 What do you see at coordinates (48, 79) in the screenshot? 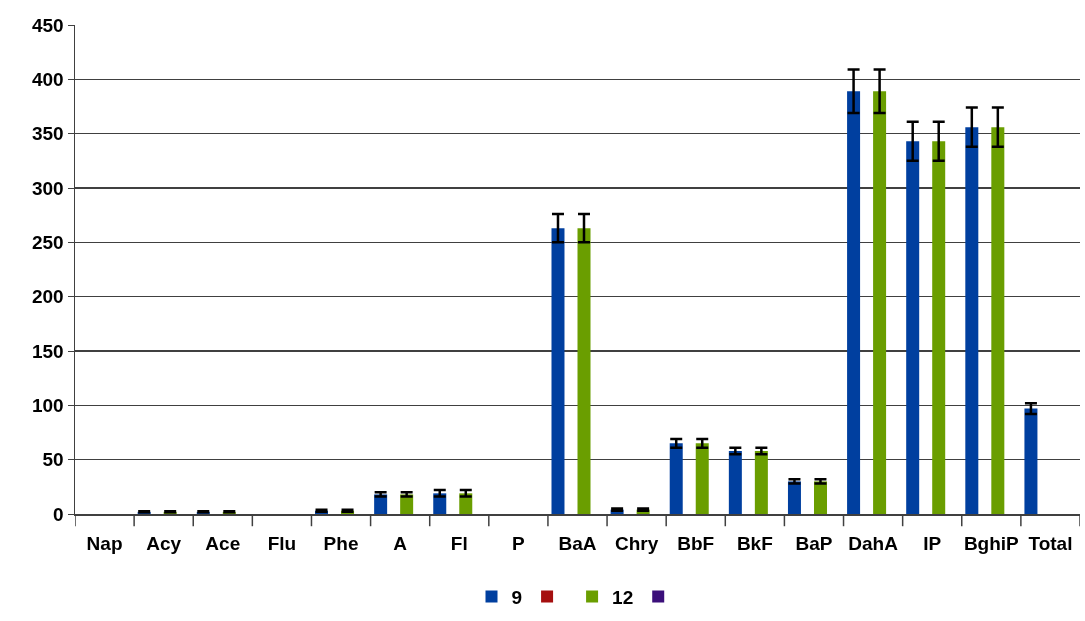
I see `y-tick-label: 400` at bounding box center [48, 79].